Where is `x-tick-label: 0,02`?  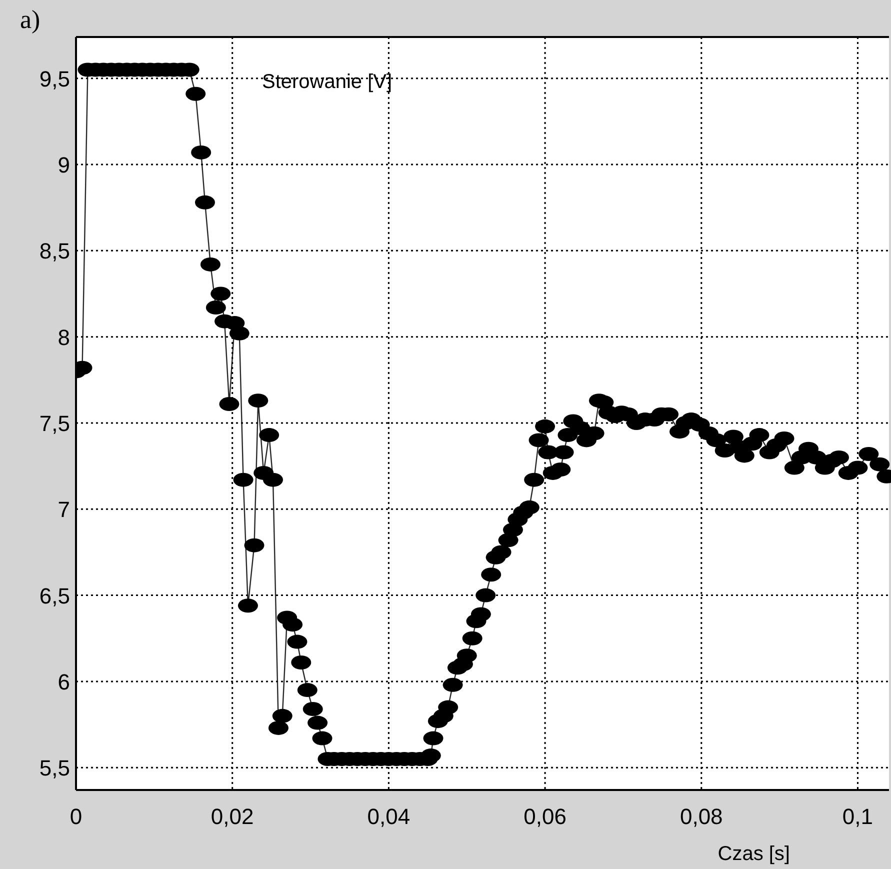
x-tick-label: 0,02 is located at coordinates (232, 816).